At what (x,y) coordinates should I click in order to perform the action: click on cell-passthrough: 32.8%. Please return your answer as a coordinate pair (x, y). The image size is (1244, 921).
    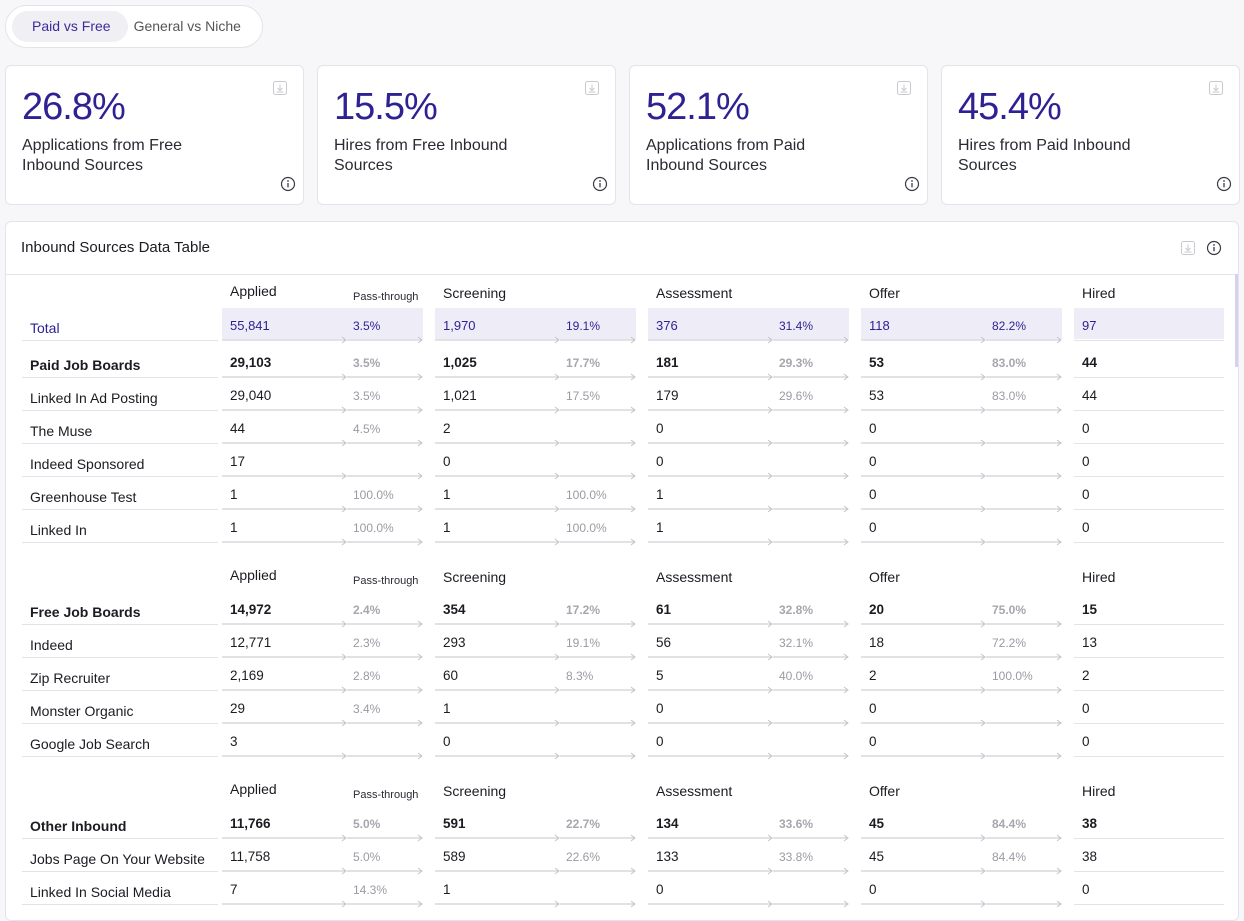
    Looking at the image, I should click on (796, 610).